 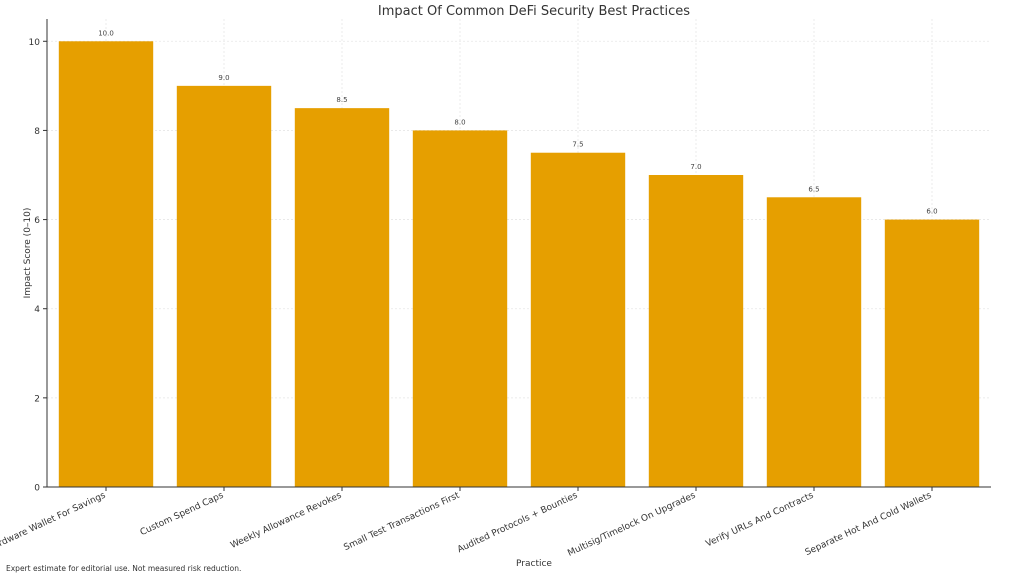 What do you see at coordinates (341, 100) in the screenshot?
I see `bar-value-label: 8.5` at bounding box center [341, 100].